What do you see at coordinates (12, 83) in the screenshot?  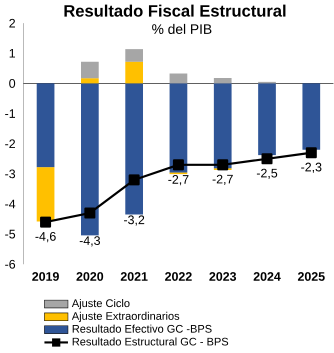 I see `y-tick-label: 0` at bounding box center [12, 83].